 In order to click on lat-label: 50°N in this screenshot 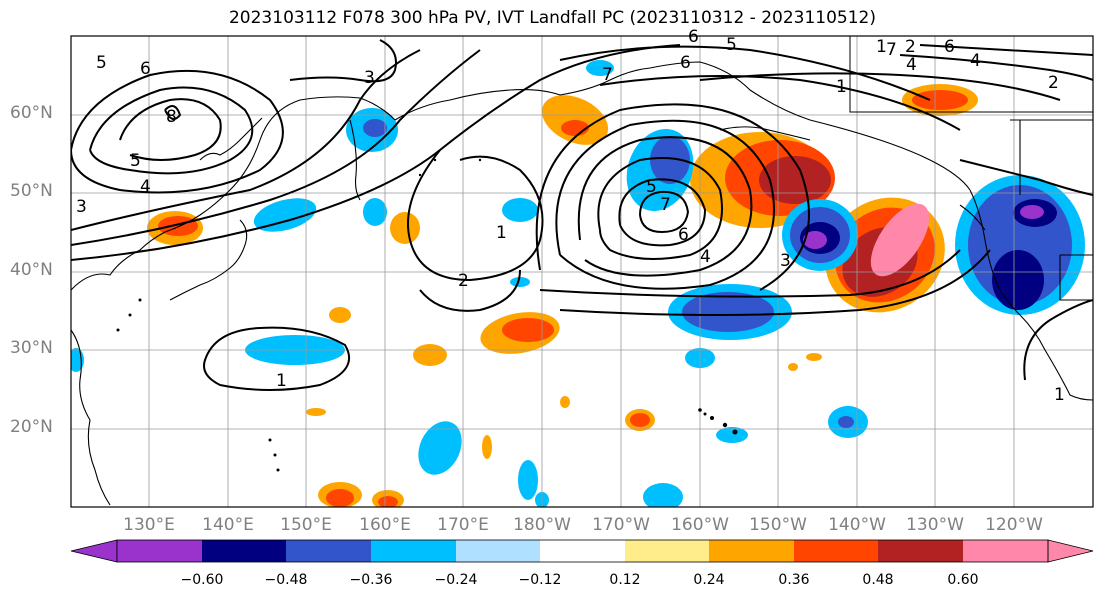, I will do `click(31, 191)`.